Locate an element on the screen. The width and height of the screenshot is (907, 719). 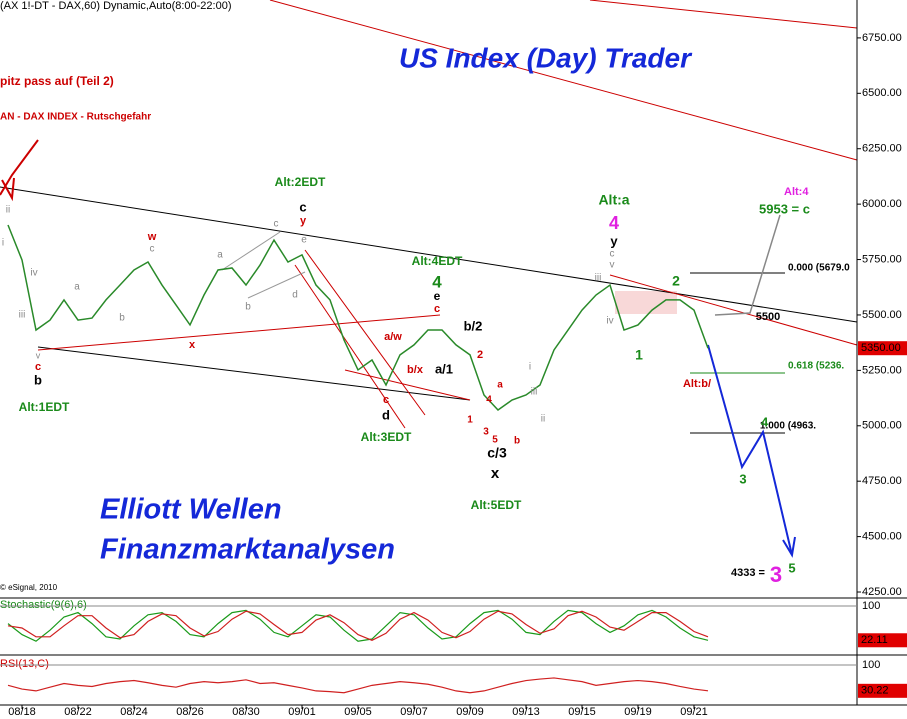
y-tick-label: 5000.00 is located at coordinates (882, 426).